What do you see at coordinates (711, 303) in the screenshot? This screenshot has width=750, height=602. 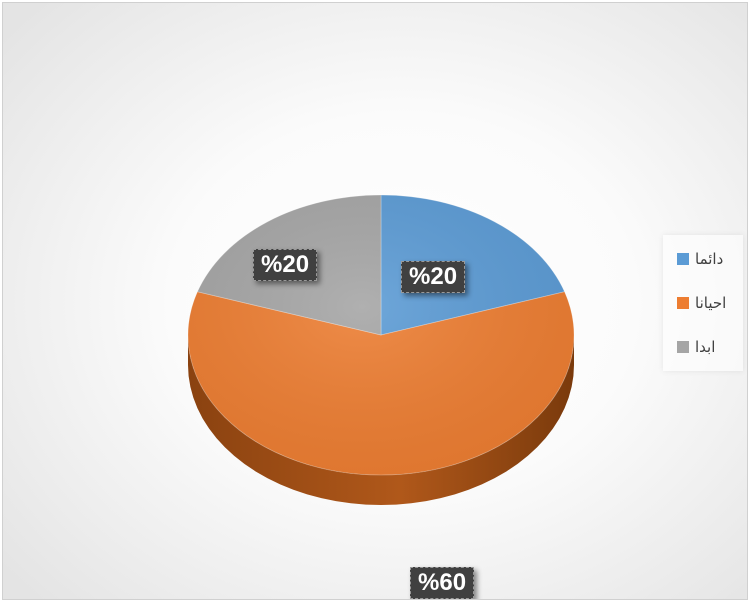 I see `legend-label-ahyanan: احيانا` at bounding box center [711, 303].